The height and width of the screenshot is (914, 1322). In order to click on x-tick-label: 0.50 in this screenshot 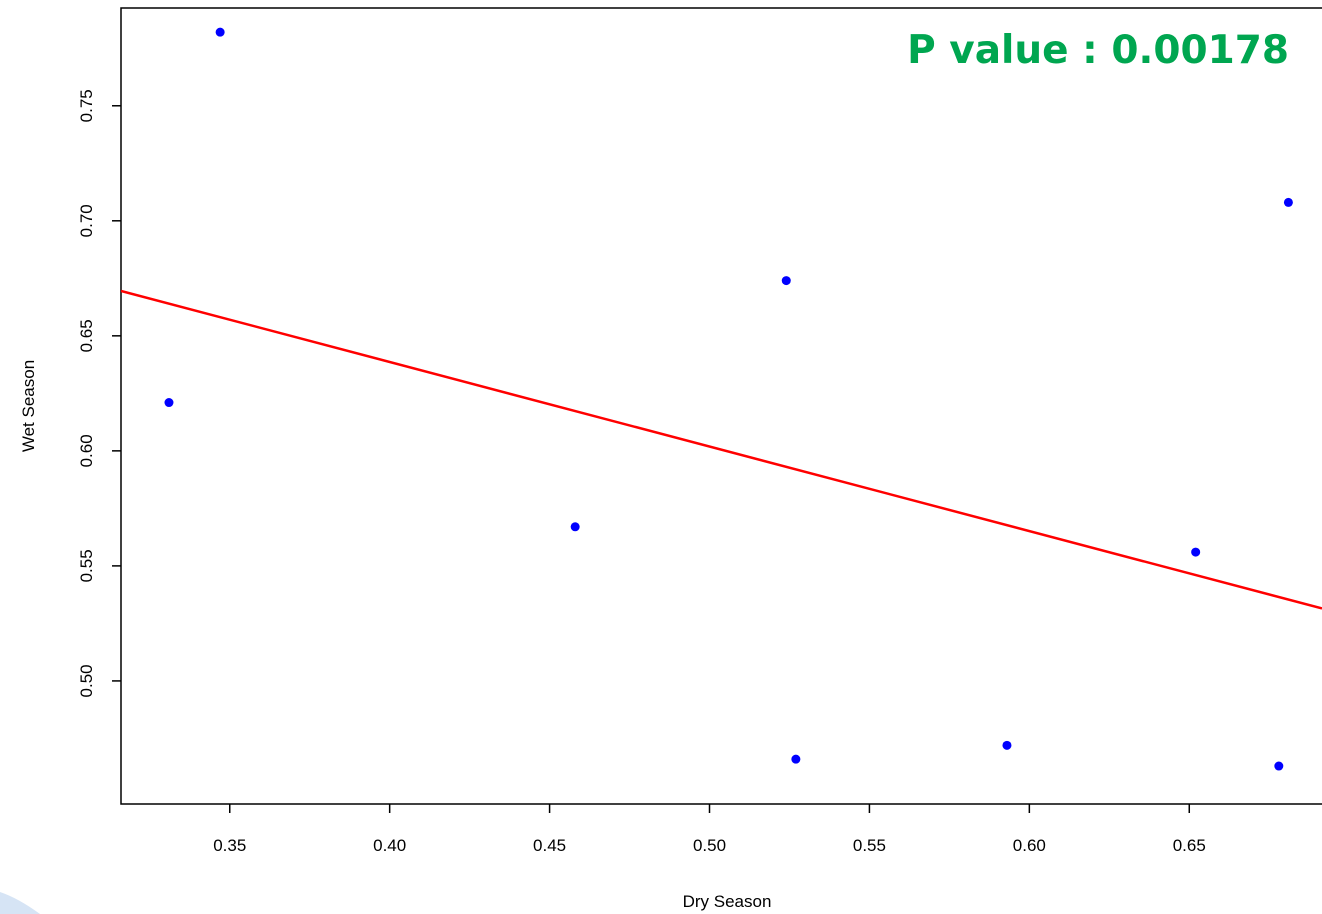, I will do `click(709, 845)`.